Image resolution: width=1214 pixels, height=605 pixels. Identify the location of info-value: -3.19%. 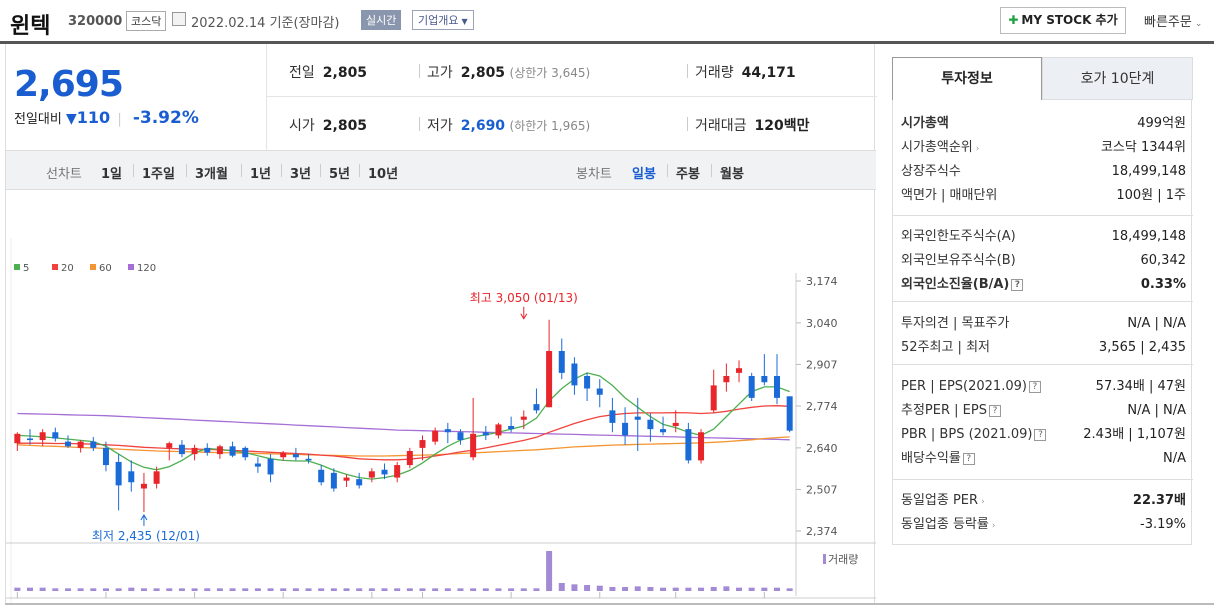
(1163, 524).